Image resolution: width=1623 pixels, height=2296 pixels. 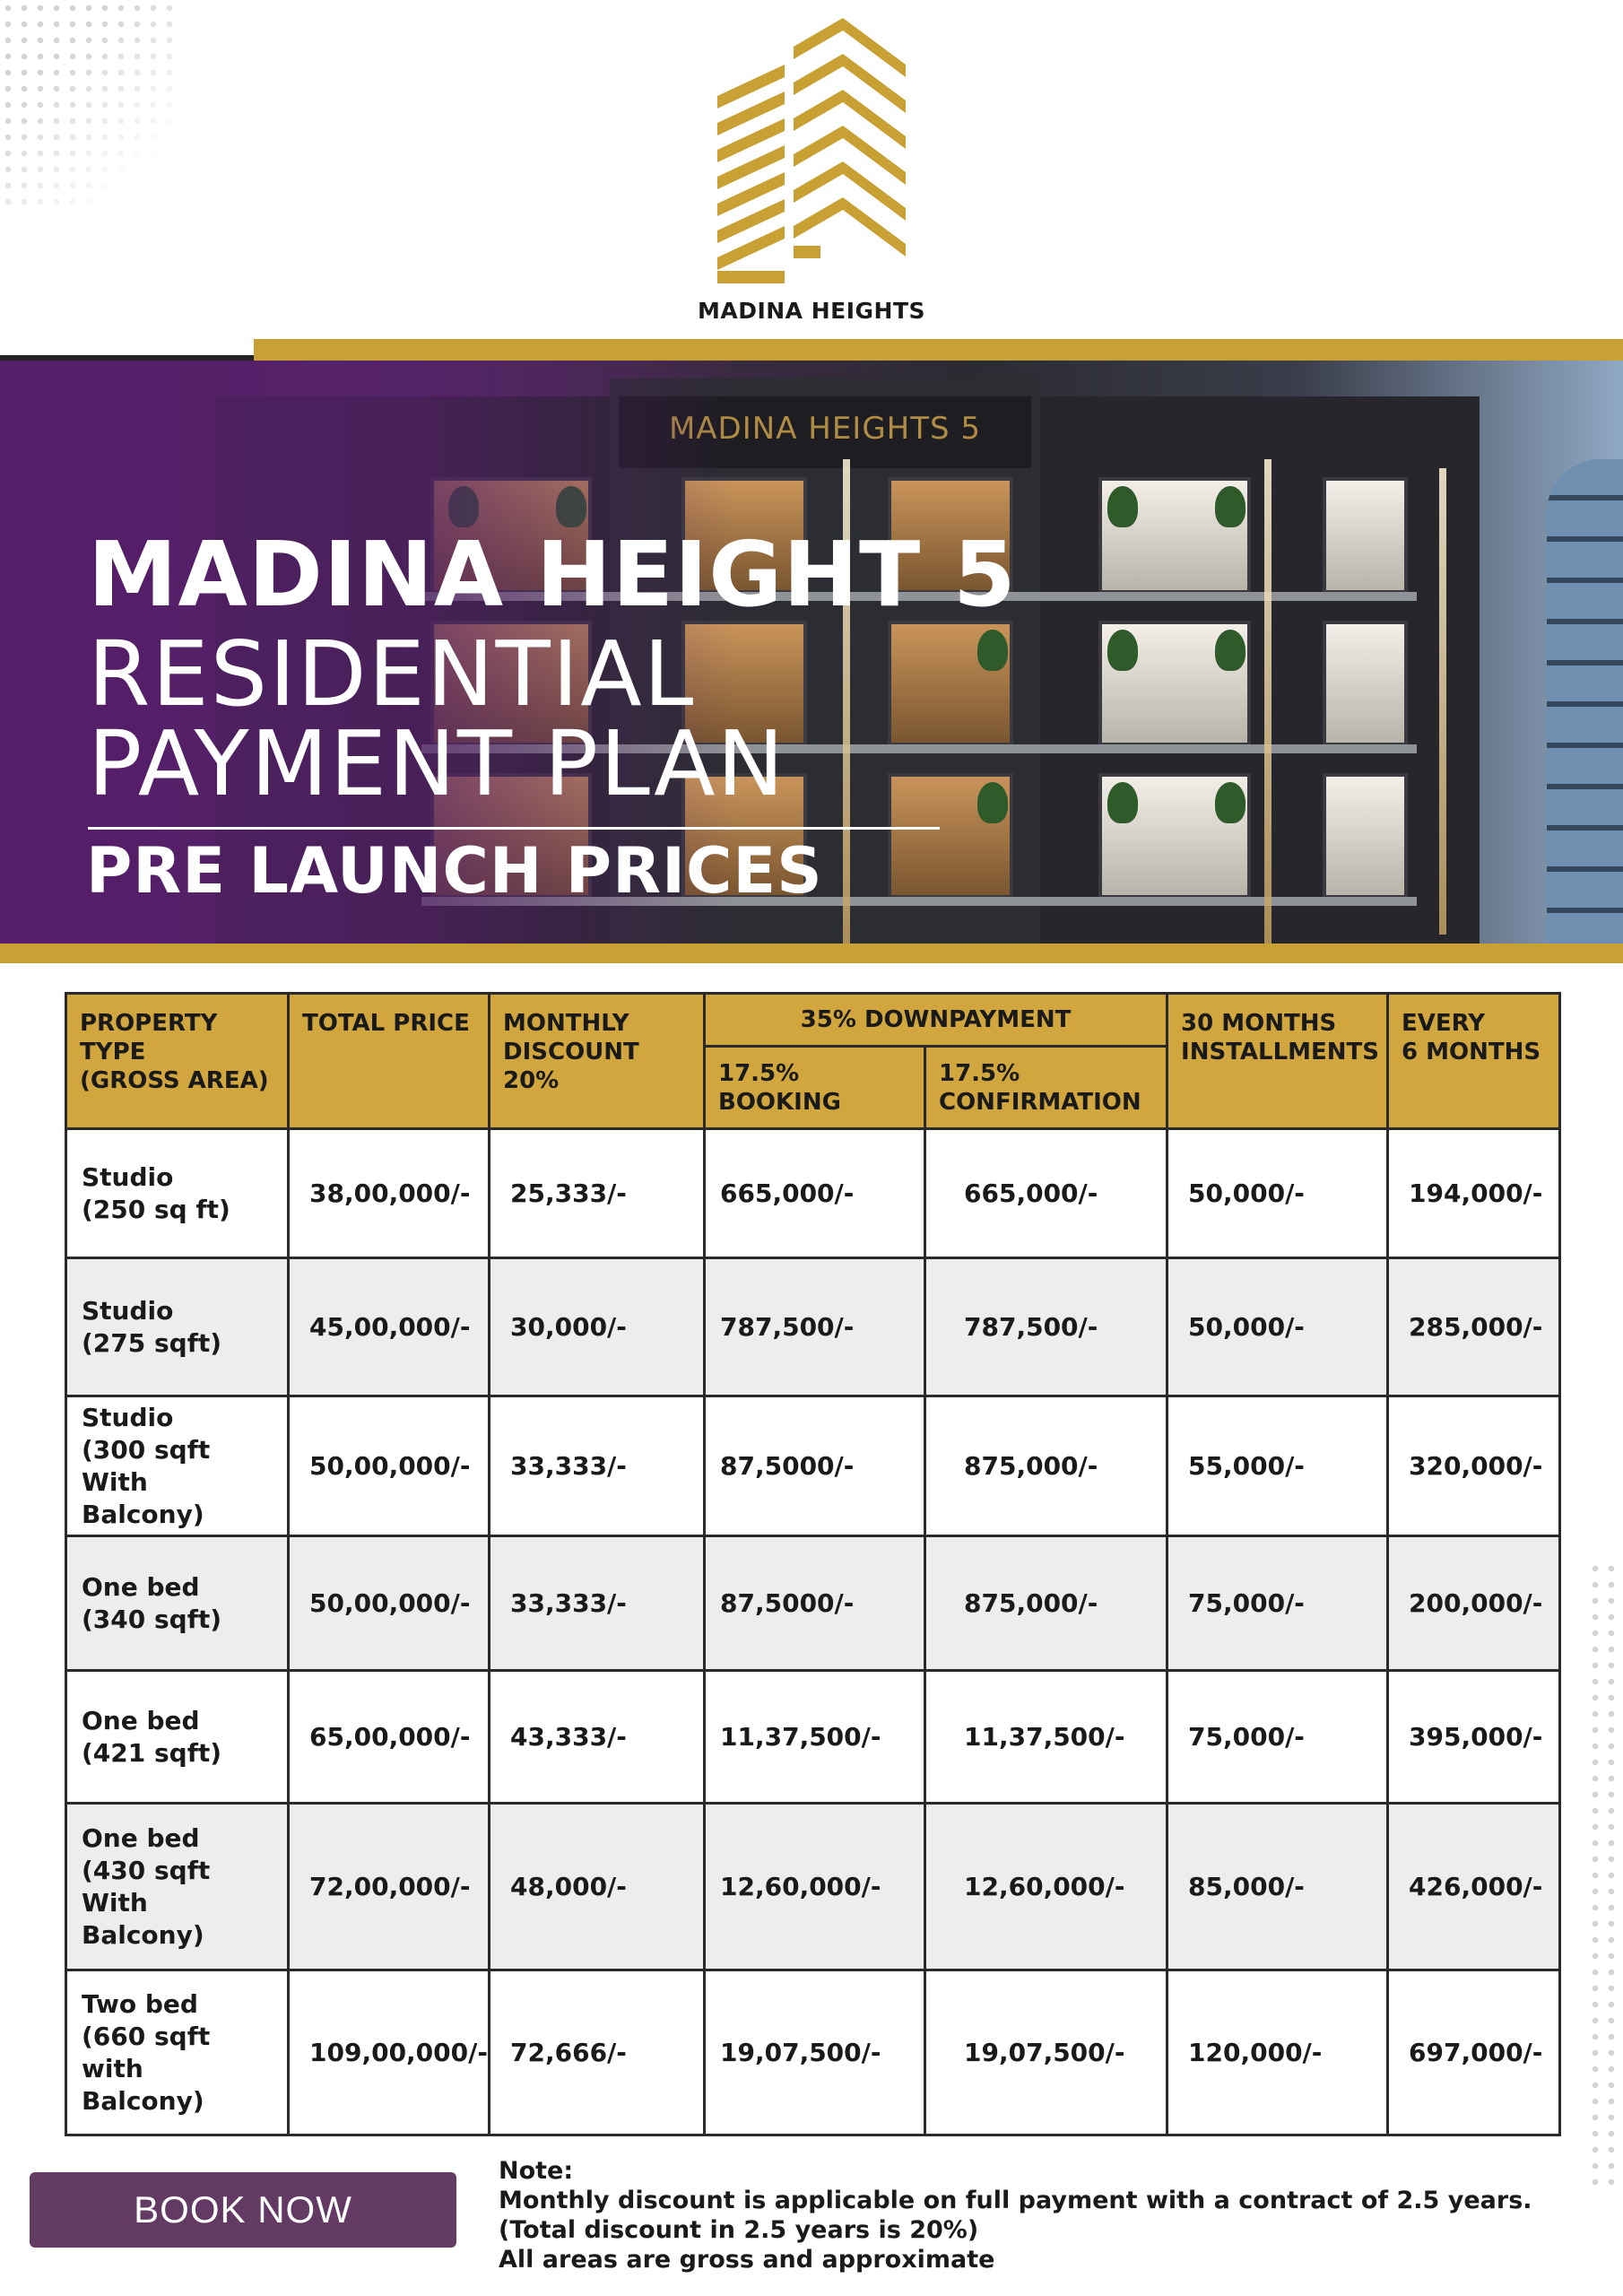 I want to click on every-6-months-cell: 285,000/-, so click(x=1474, y=1327).